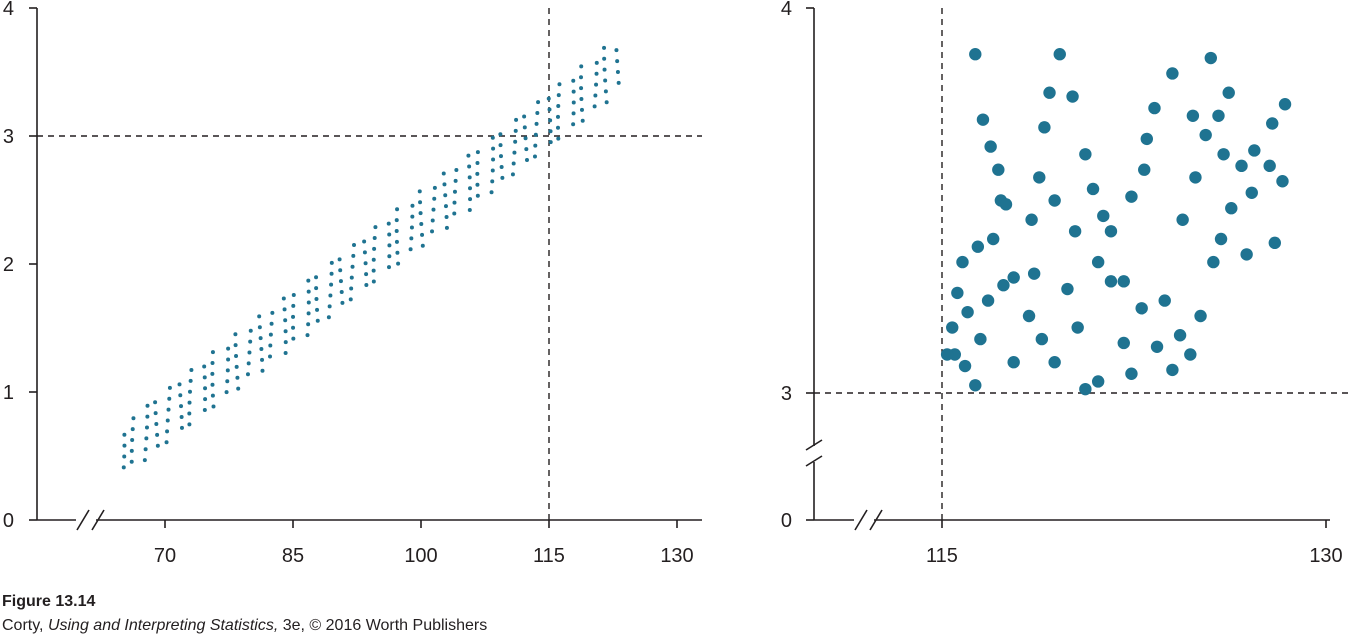 This screenshot has width=1350, height=640. What do you see at coordinates (1325, 556) in the screenshot?
I see `right-x-tick-label: 130` at bounding box center [1325, 556].